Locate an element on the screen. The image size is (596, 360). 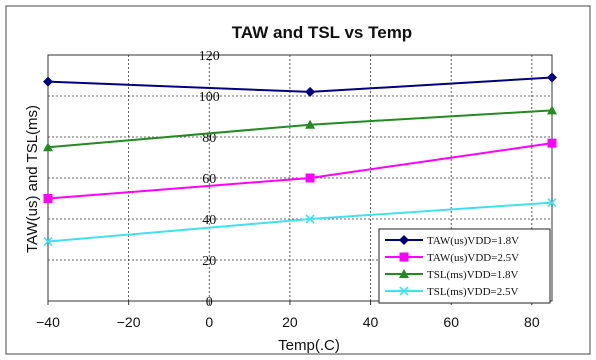
x-tick-label: 80 is located at coordinates (532, 322).